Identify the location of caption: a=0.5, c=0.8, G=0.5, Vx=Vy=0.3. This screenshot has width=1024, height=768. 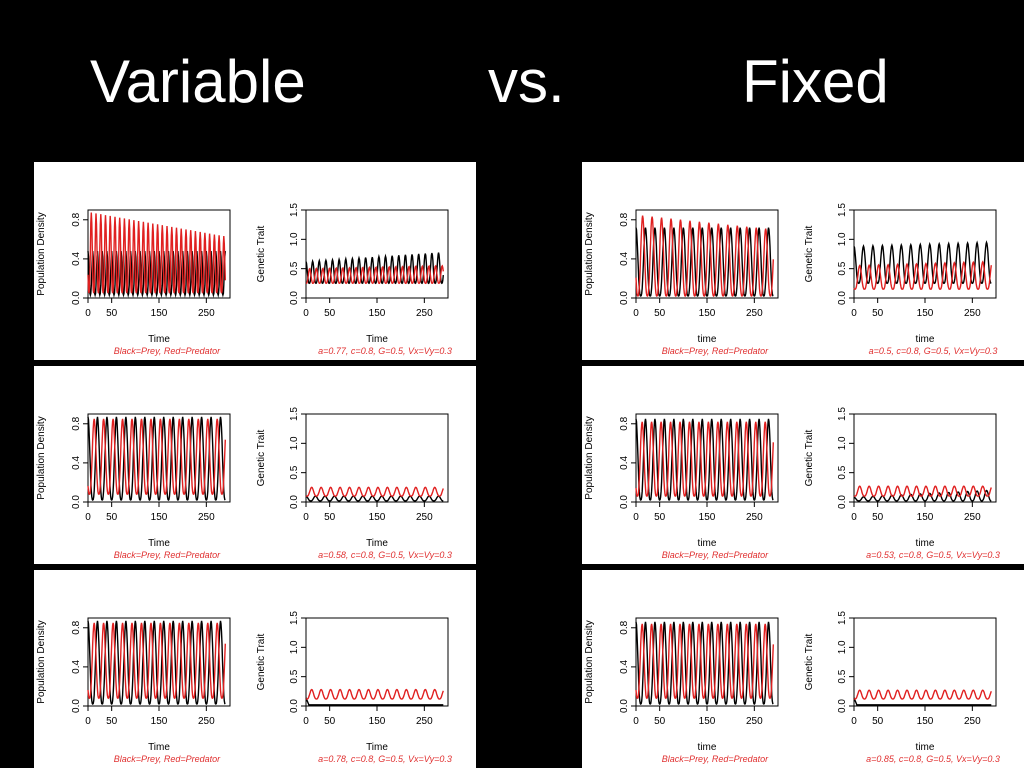
(933, 351).